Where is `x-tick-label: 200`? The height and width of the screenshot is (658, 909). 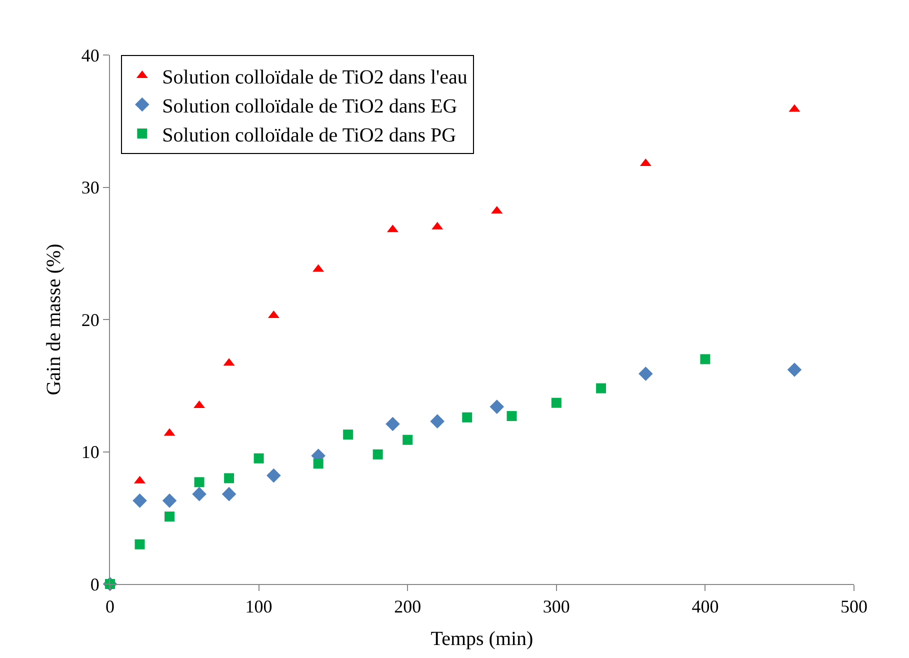
x-tick-label: 200 is located at coordinates (408, 606).